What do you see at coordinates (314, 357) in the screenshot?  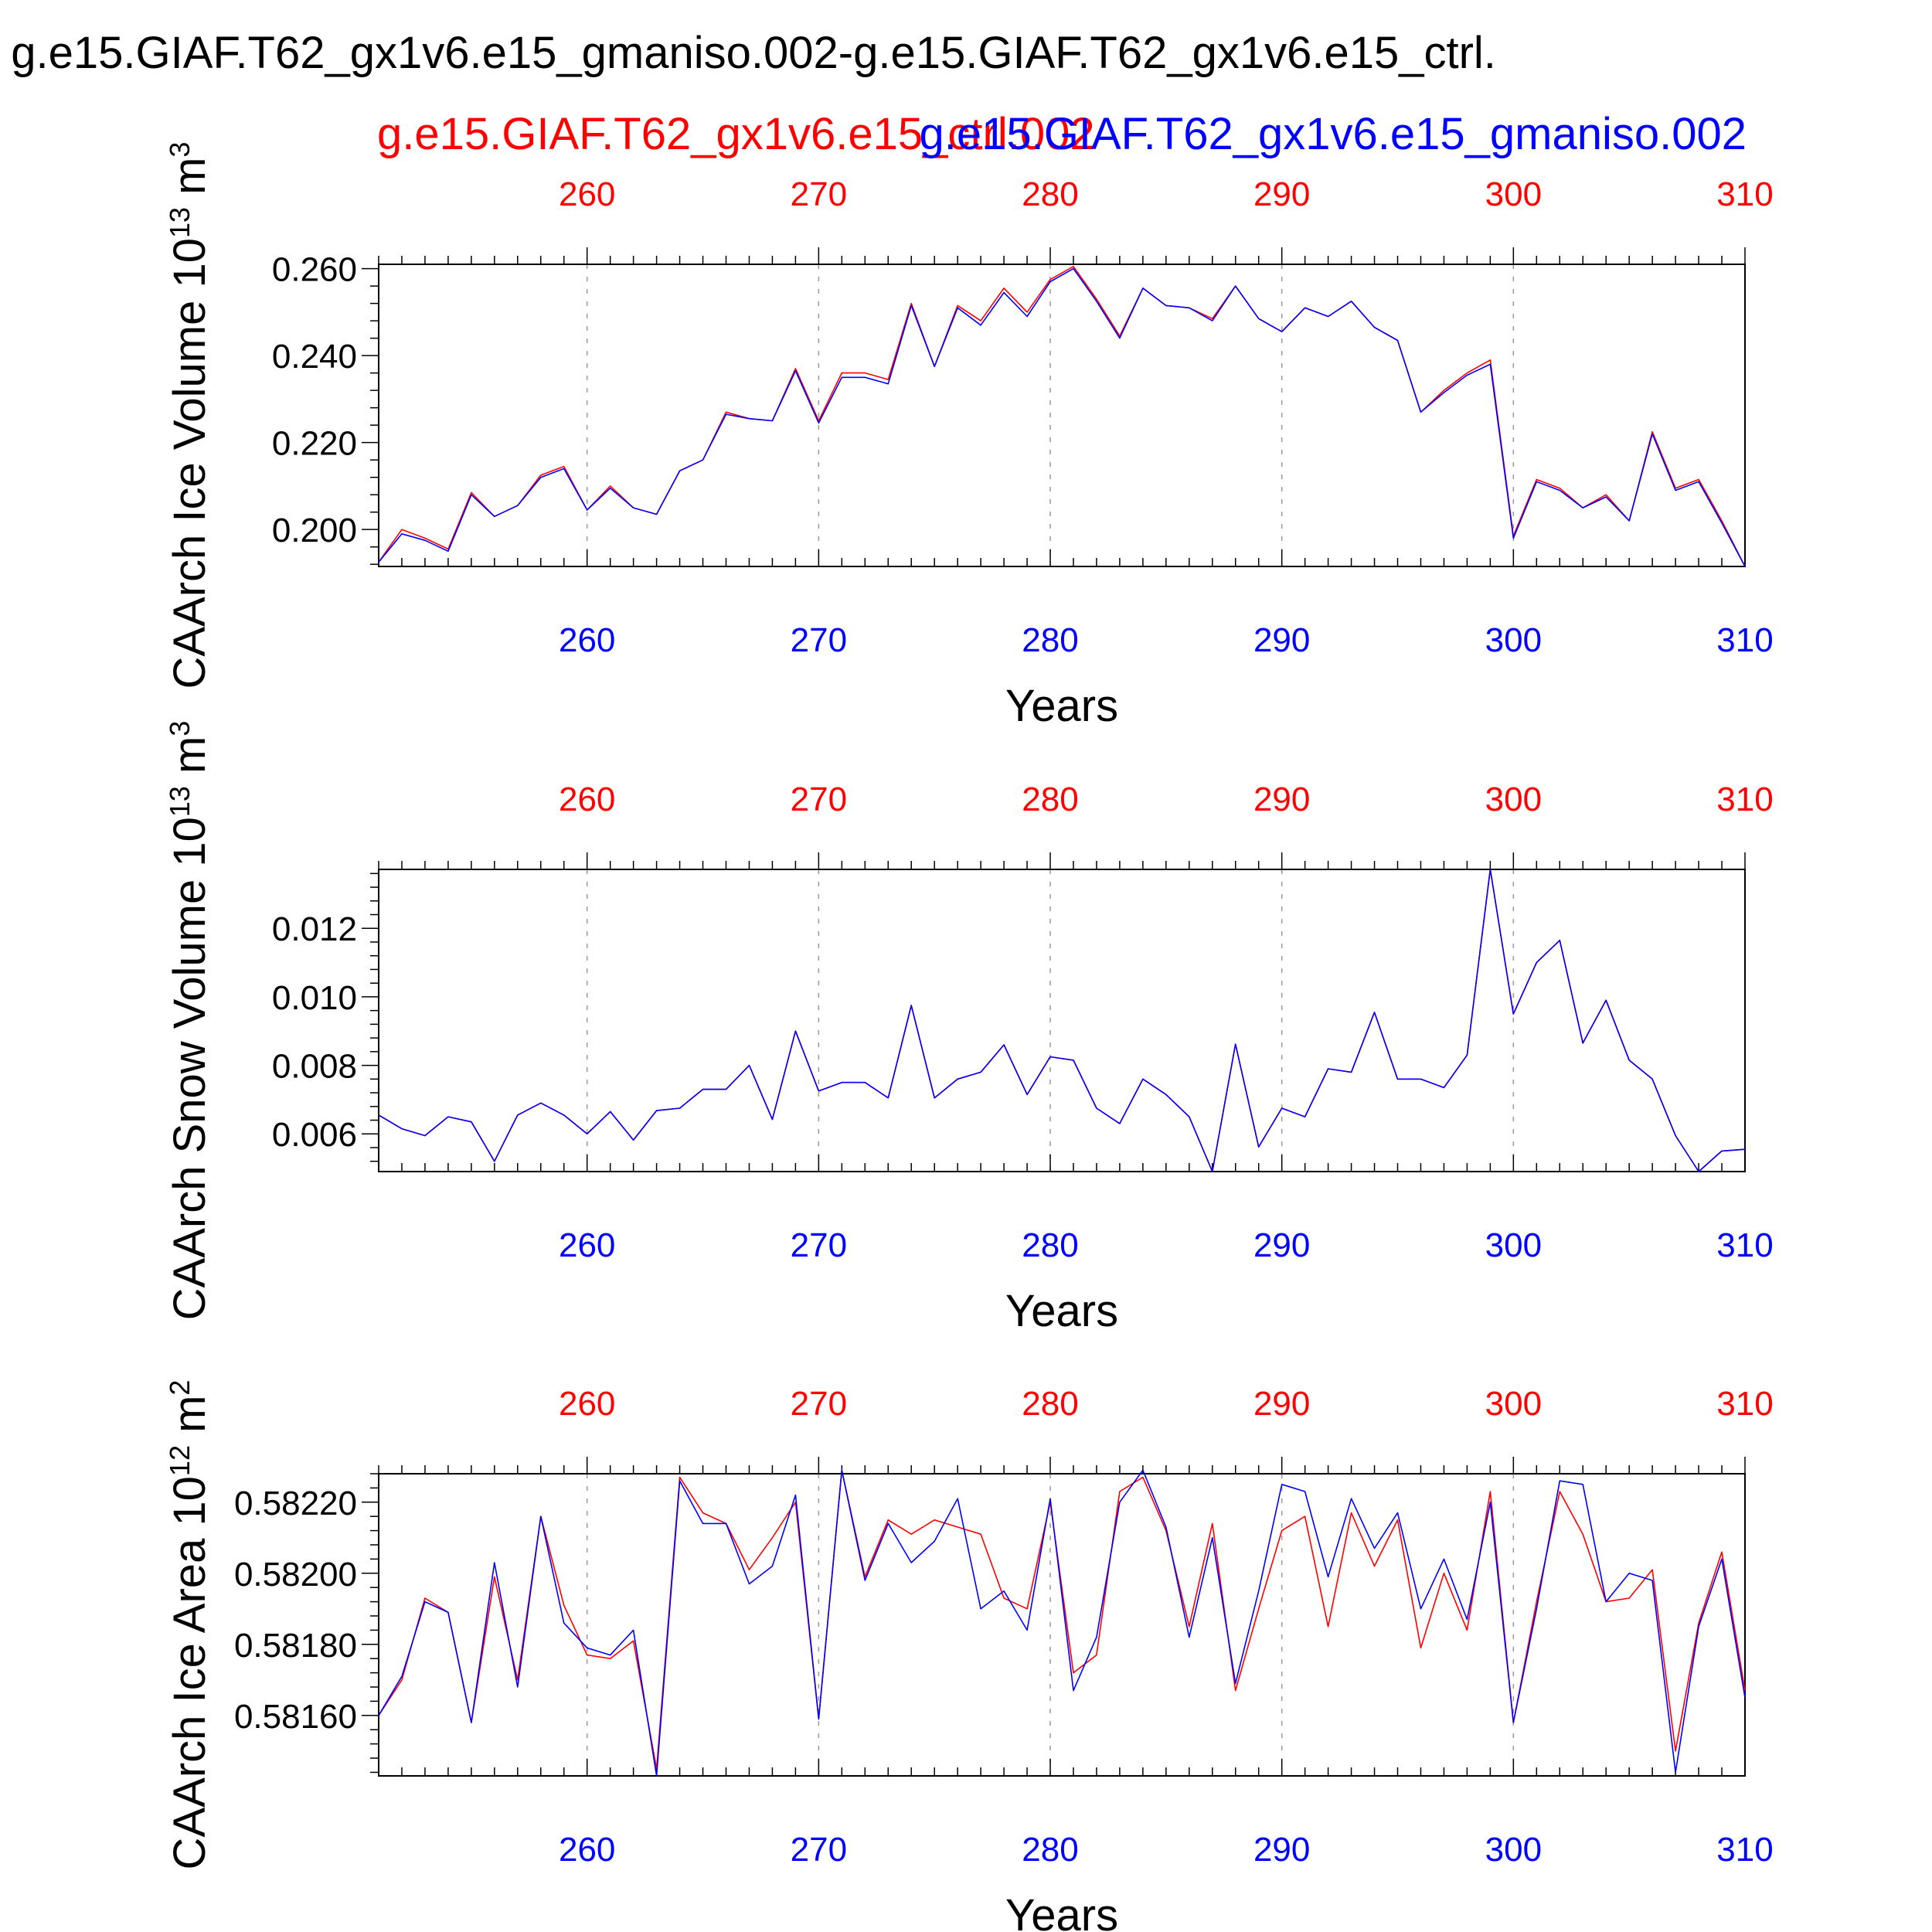 I see `y-tick-label: 0.240` at bounding box center [314, 357].